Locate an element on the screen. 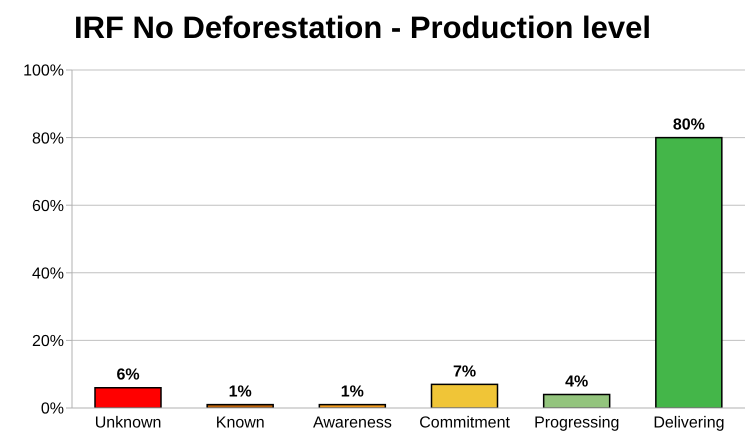 The height and width of the screenshot is (446, 745). x-tick-label: Progressing is located at coordinates (577, 423).